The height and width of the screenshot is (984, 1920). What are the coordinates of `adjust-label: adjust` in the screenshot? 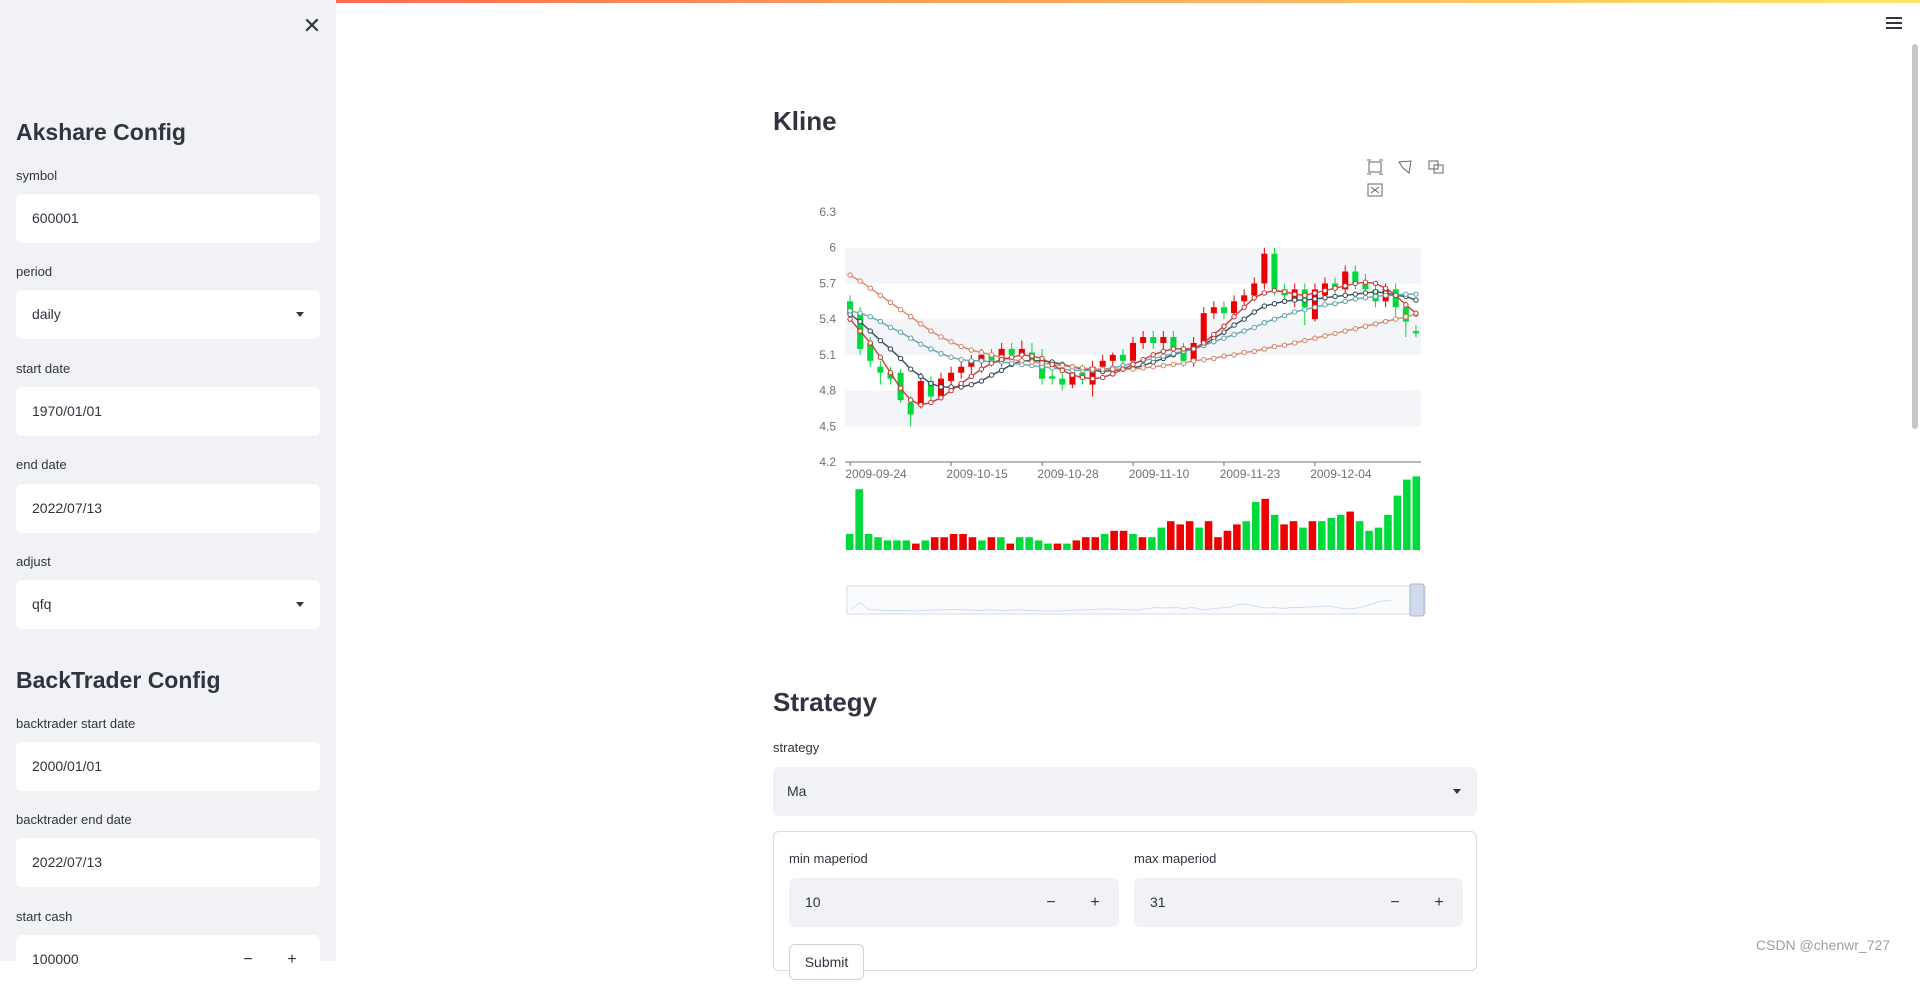 It's located at (33, 561).